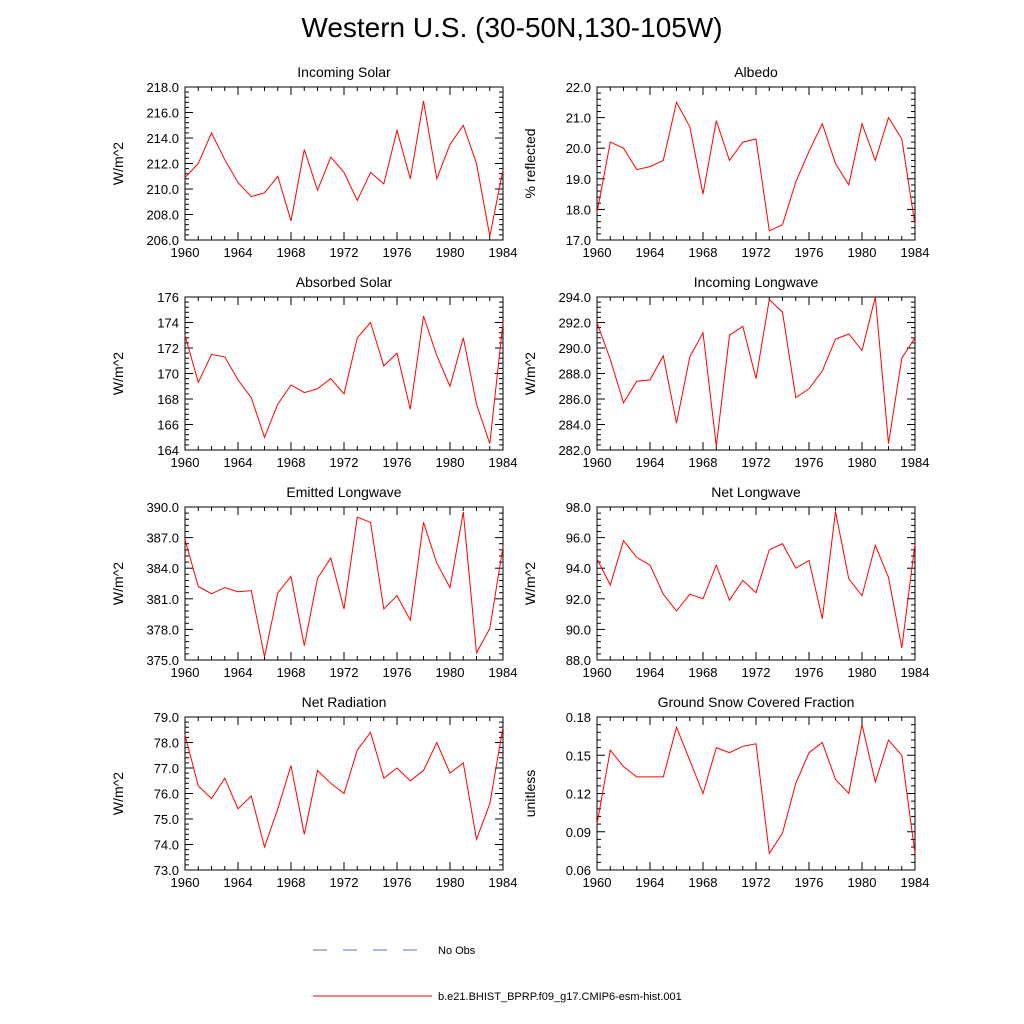  Describe the element at coordinates (578, 870) in the screenshot. I see `y-tick-label: 0.06` at that location.